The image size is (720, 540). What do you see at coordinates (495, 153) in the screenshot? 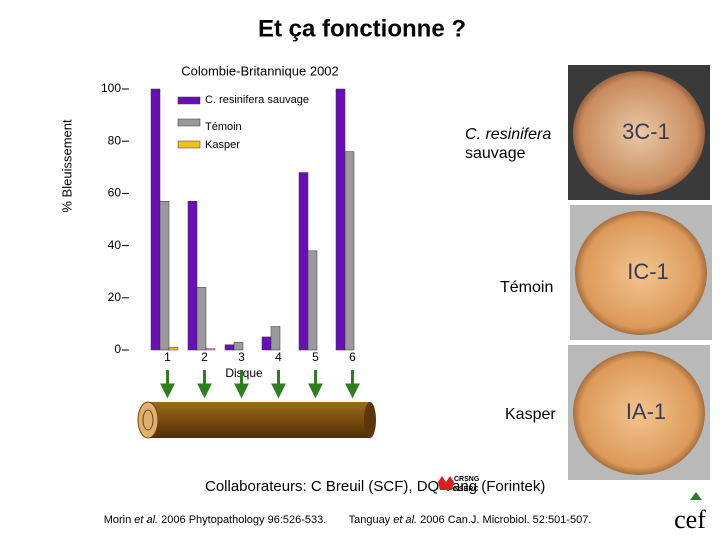
I see `photo-label: sauvage` at bounding box center [495, 153].